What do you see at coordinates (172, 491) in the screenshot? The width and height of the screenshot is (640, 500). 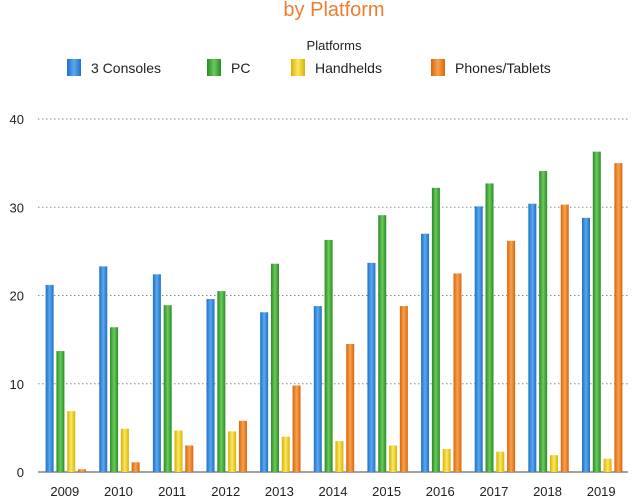 I see `x-tick-label: 2011` at bounding box center [172, 491].